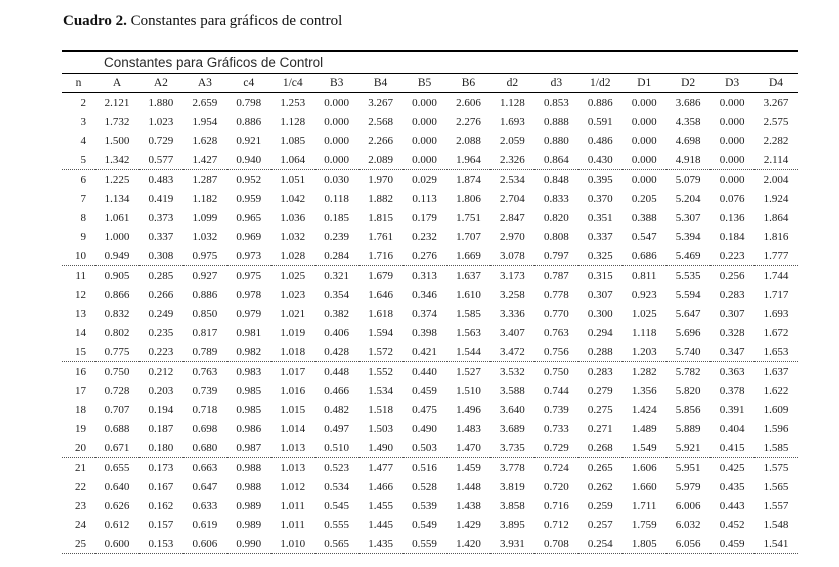 The image size is (839, 567). What do you see at coordinates (600, 121) in the screenshot?
I see `cell-1-d2: 0.591` at bounding box center [600, 121].